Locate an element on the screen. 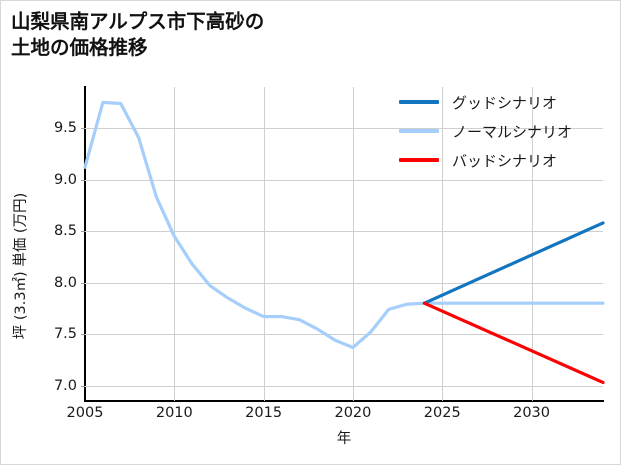  y-axis-spine is located at coordinates (85, 244).